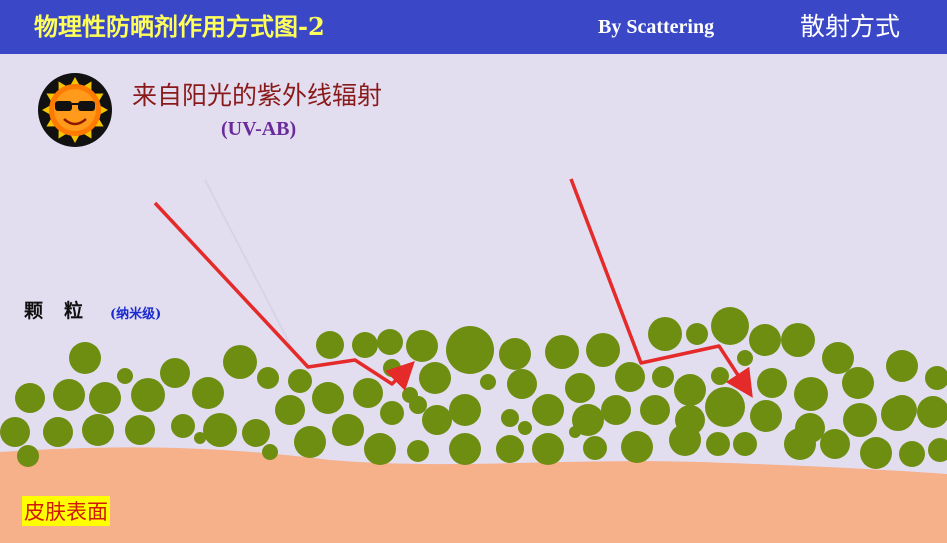 Image resolution: width=947 pixels, height=543 pixels. I want to click on page-title: 物理性防晒剂作用方式图-2, so click(179, 26).